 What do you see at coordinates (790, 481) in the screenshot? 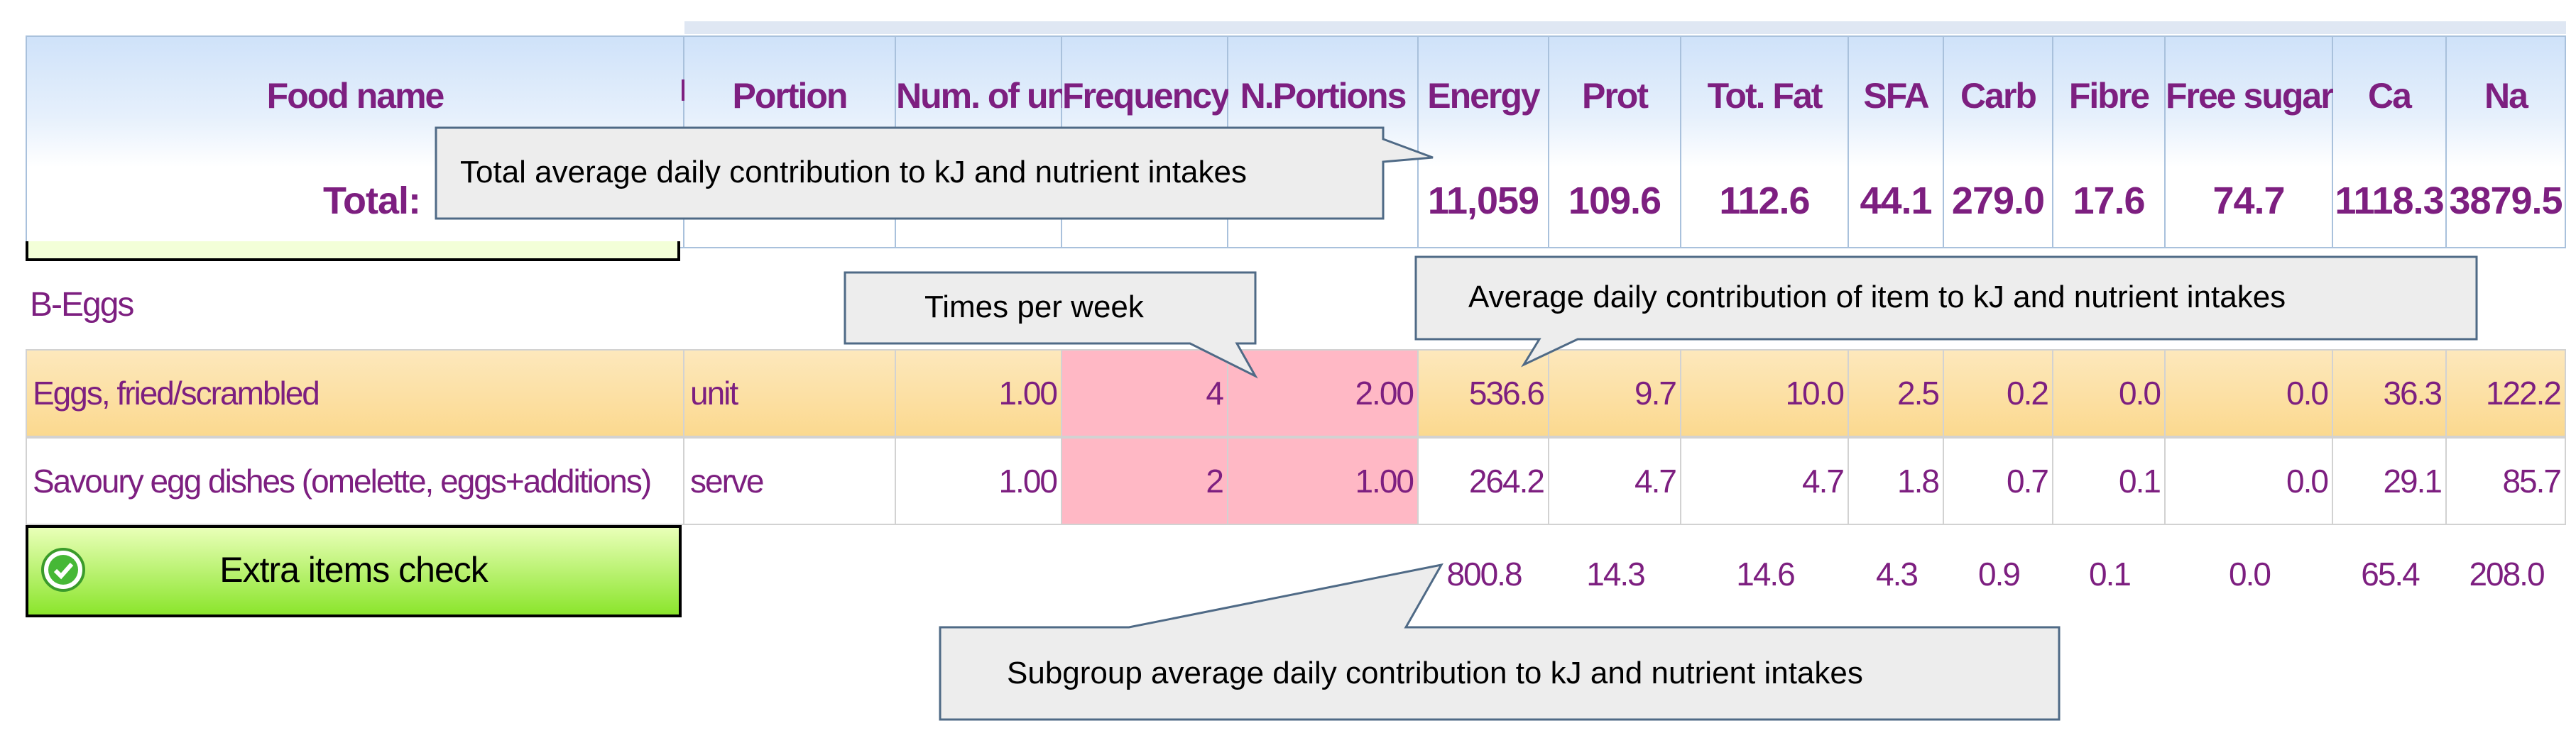
I see `table-cell-portion: serve` at bounding box center [790, 481].